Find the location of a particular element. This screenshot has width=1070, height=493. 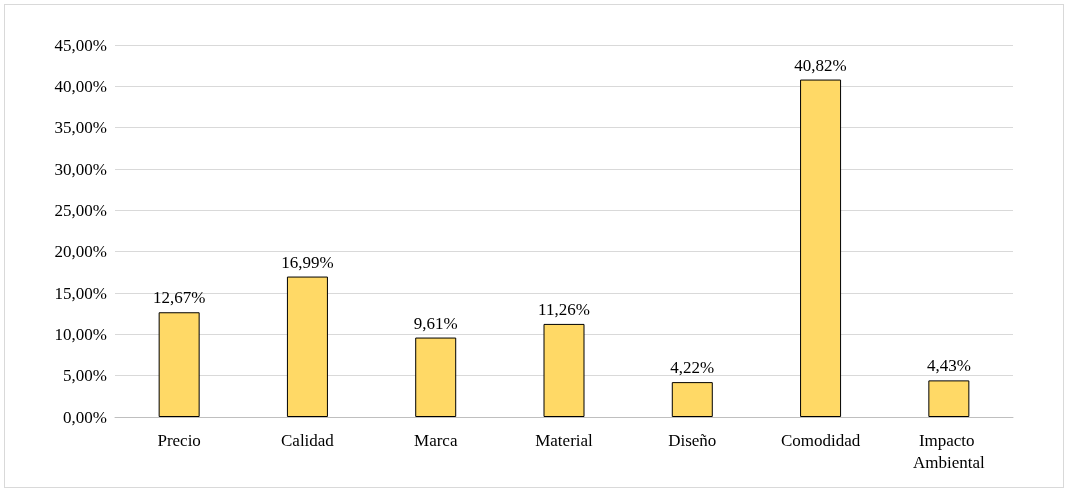

y-tick-label: 0,00% is located at coordinates (85, 417).